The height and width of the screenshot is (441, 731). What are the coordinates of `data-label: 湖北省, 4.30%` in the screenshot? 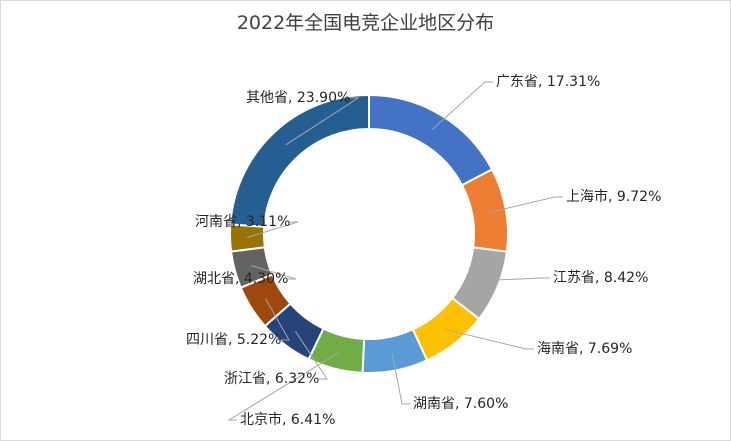 It's located at (241, 279).